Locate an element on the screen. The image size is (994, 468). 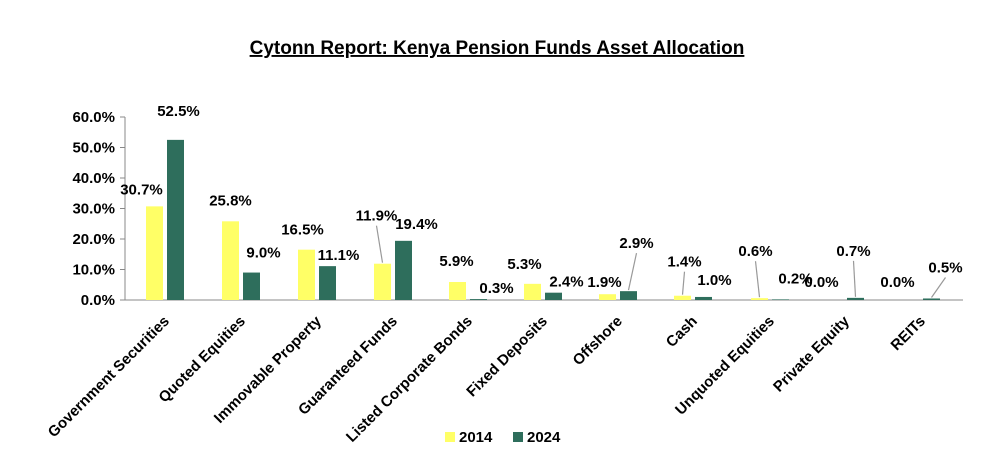
legend-item-2014: 2014 is located at coordinates (469, 437).